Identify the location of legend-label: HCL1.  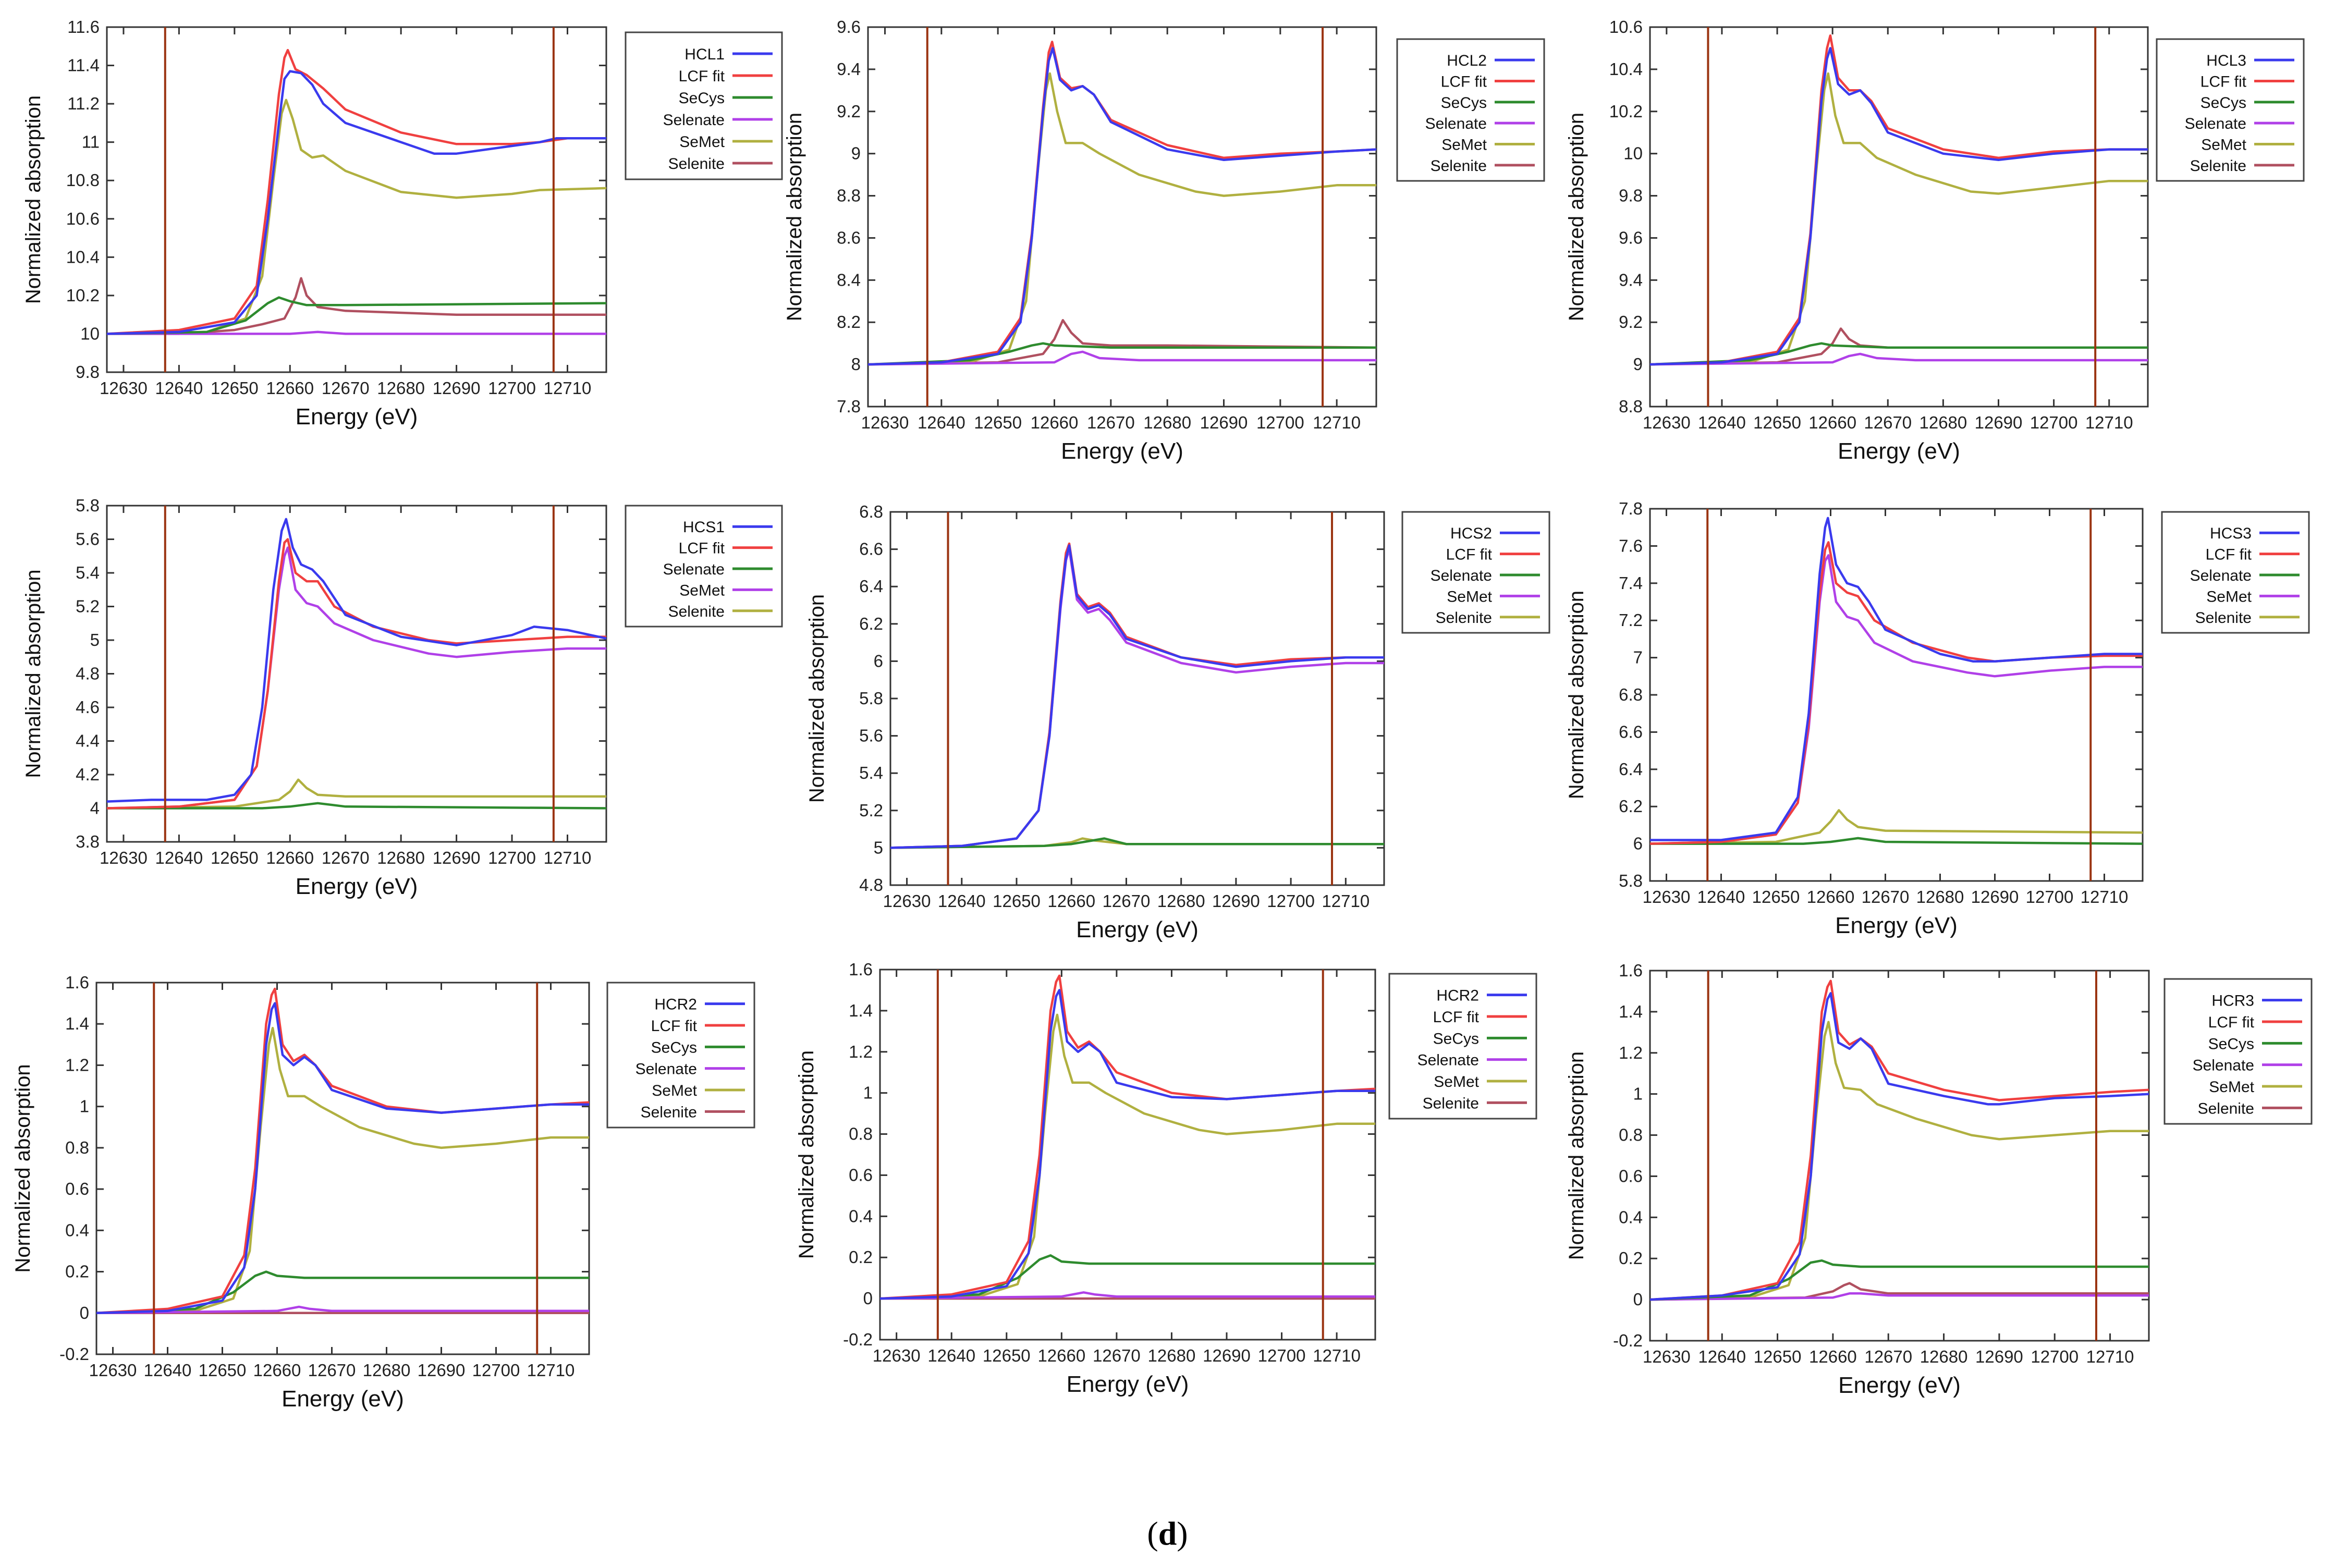
(704, 54).